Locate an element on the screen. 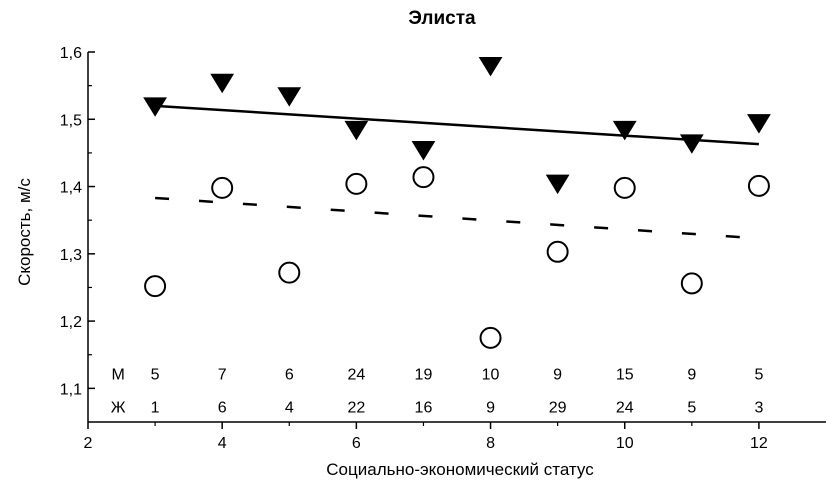 The height and width of the screenshot is (489, 832). count-value: 29 is located at coordinates (558, 408).